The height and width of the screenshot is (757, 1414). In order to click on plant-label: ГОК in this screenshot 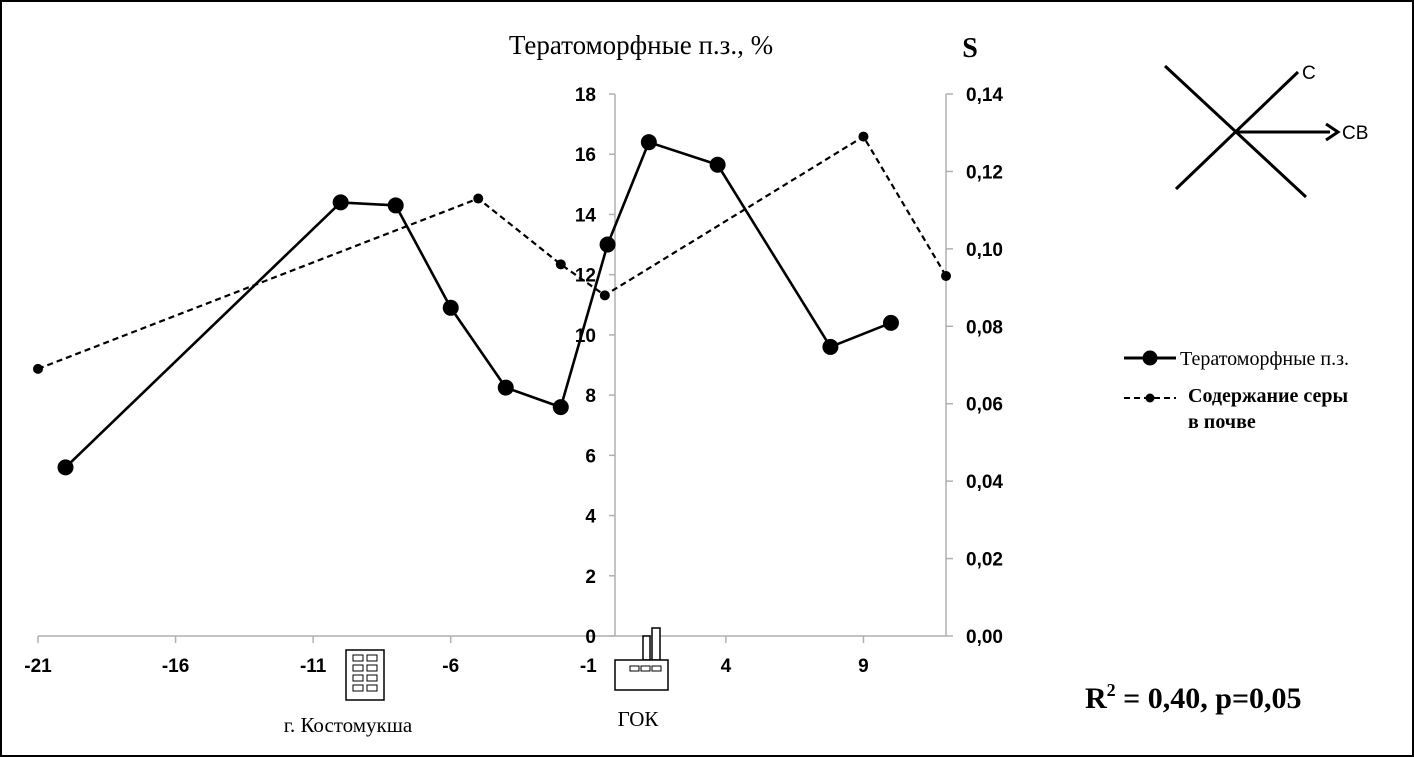, I will do `click(639, 719)`.